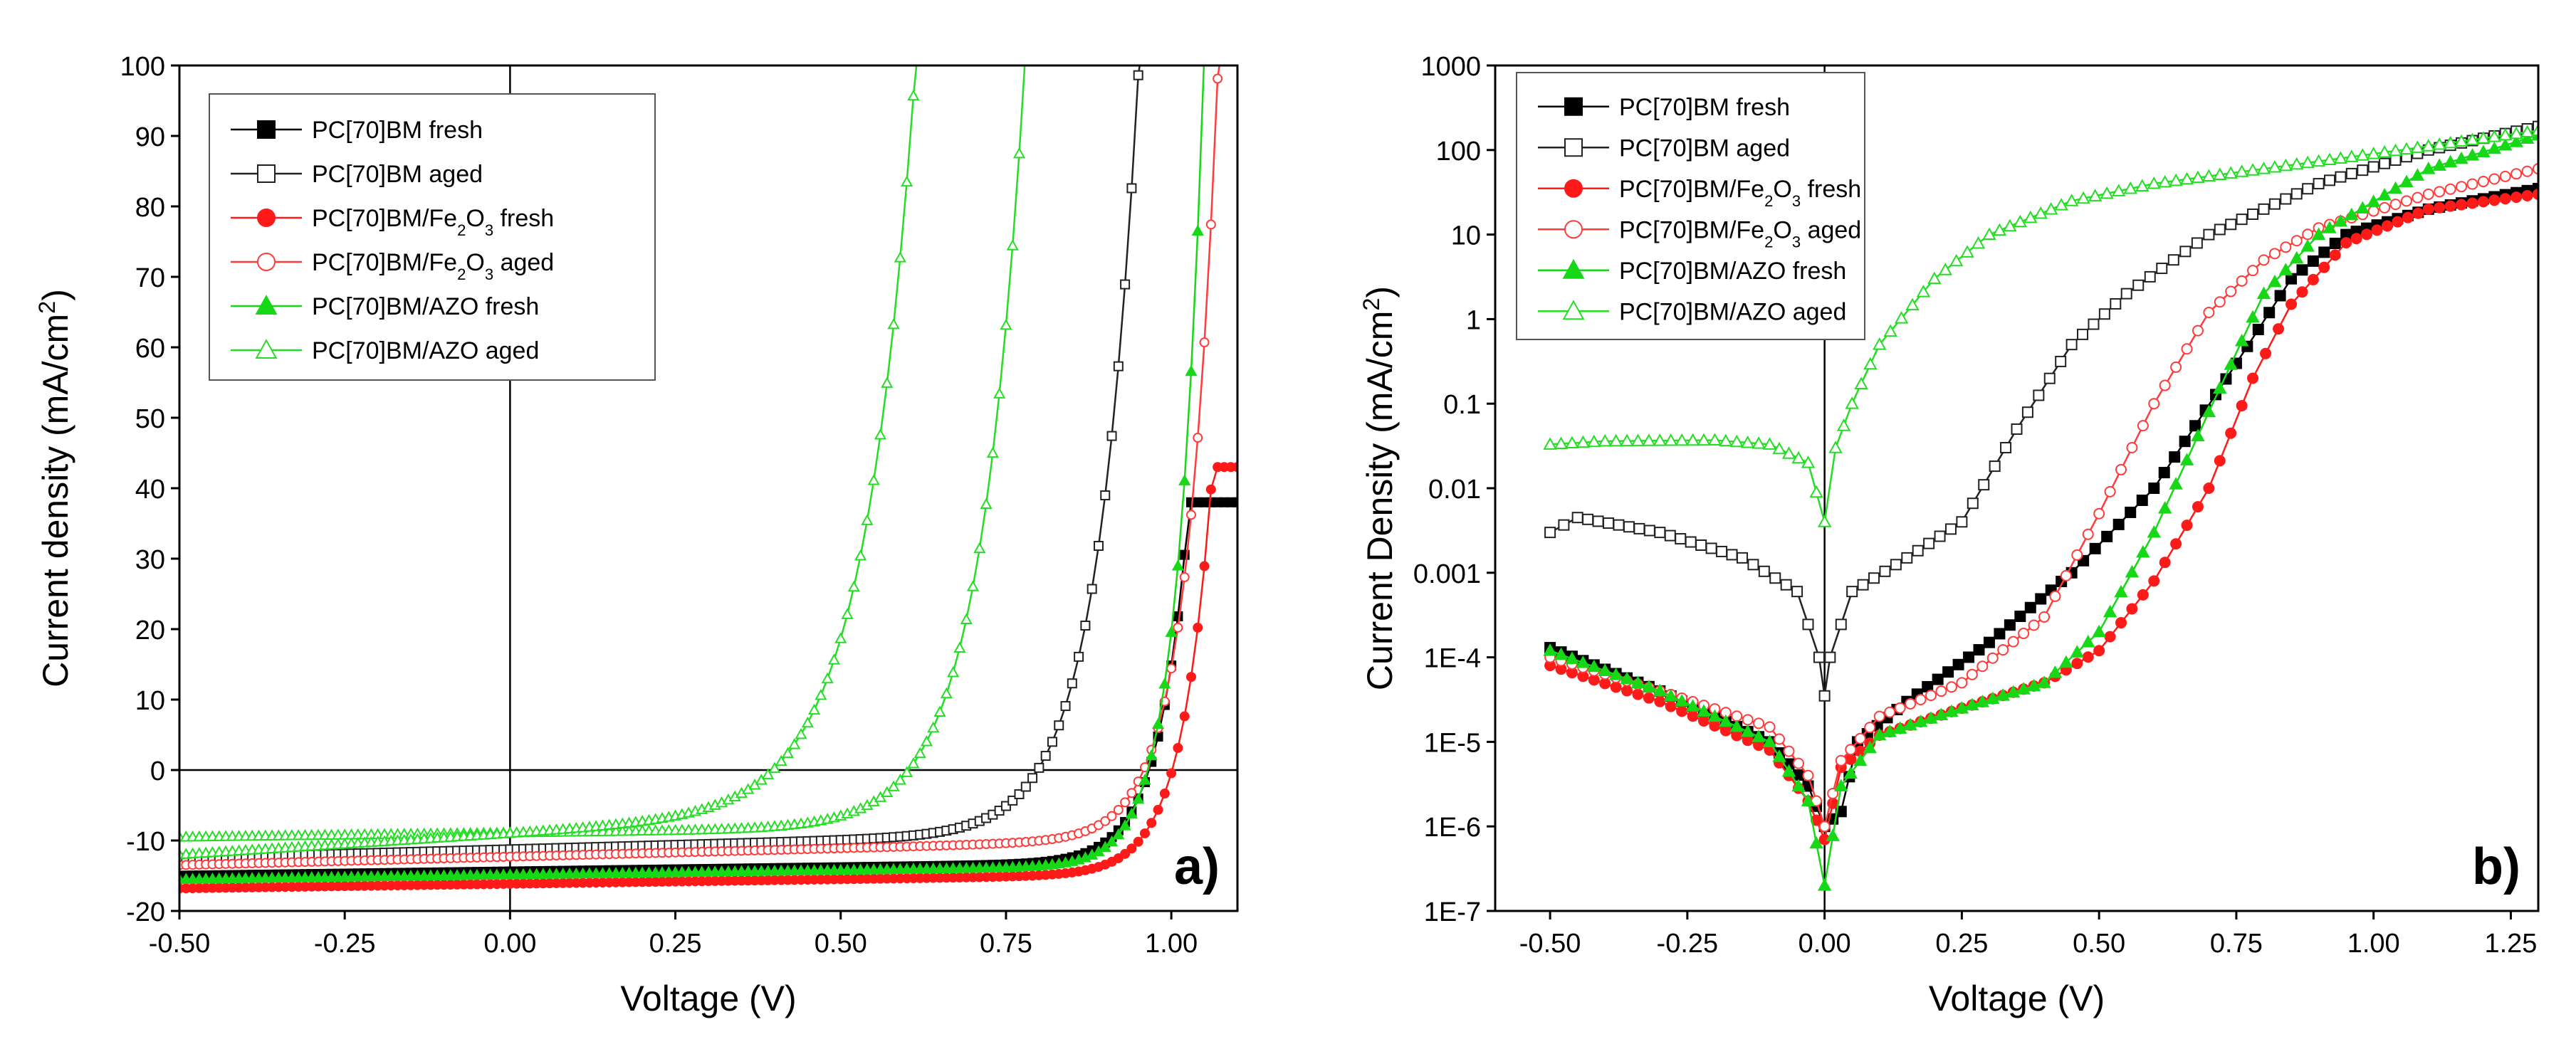 This screenshot has width=2576, height=1054. Describe the element at coordinates (2017, 998) in the screenshot. I see `x-axis-label: Voltage (V)` at that location.